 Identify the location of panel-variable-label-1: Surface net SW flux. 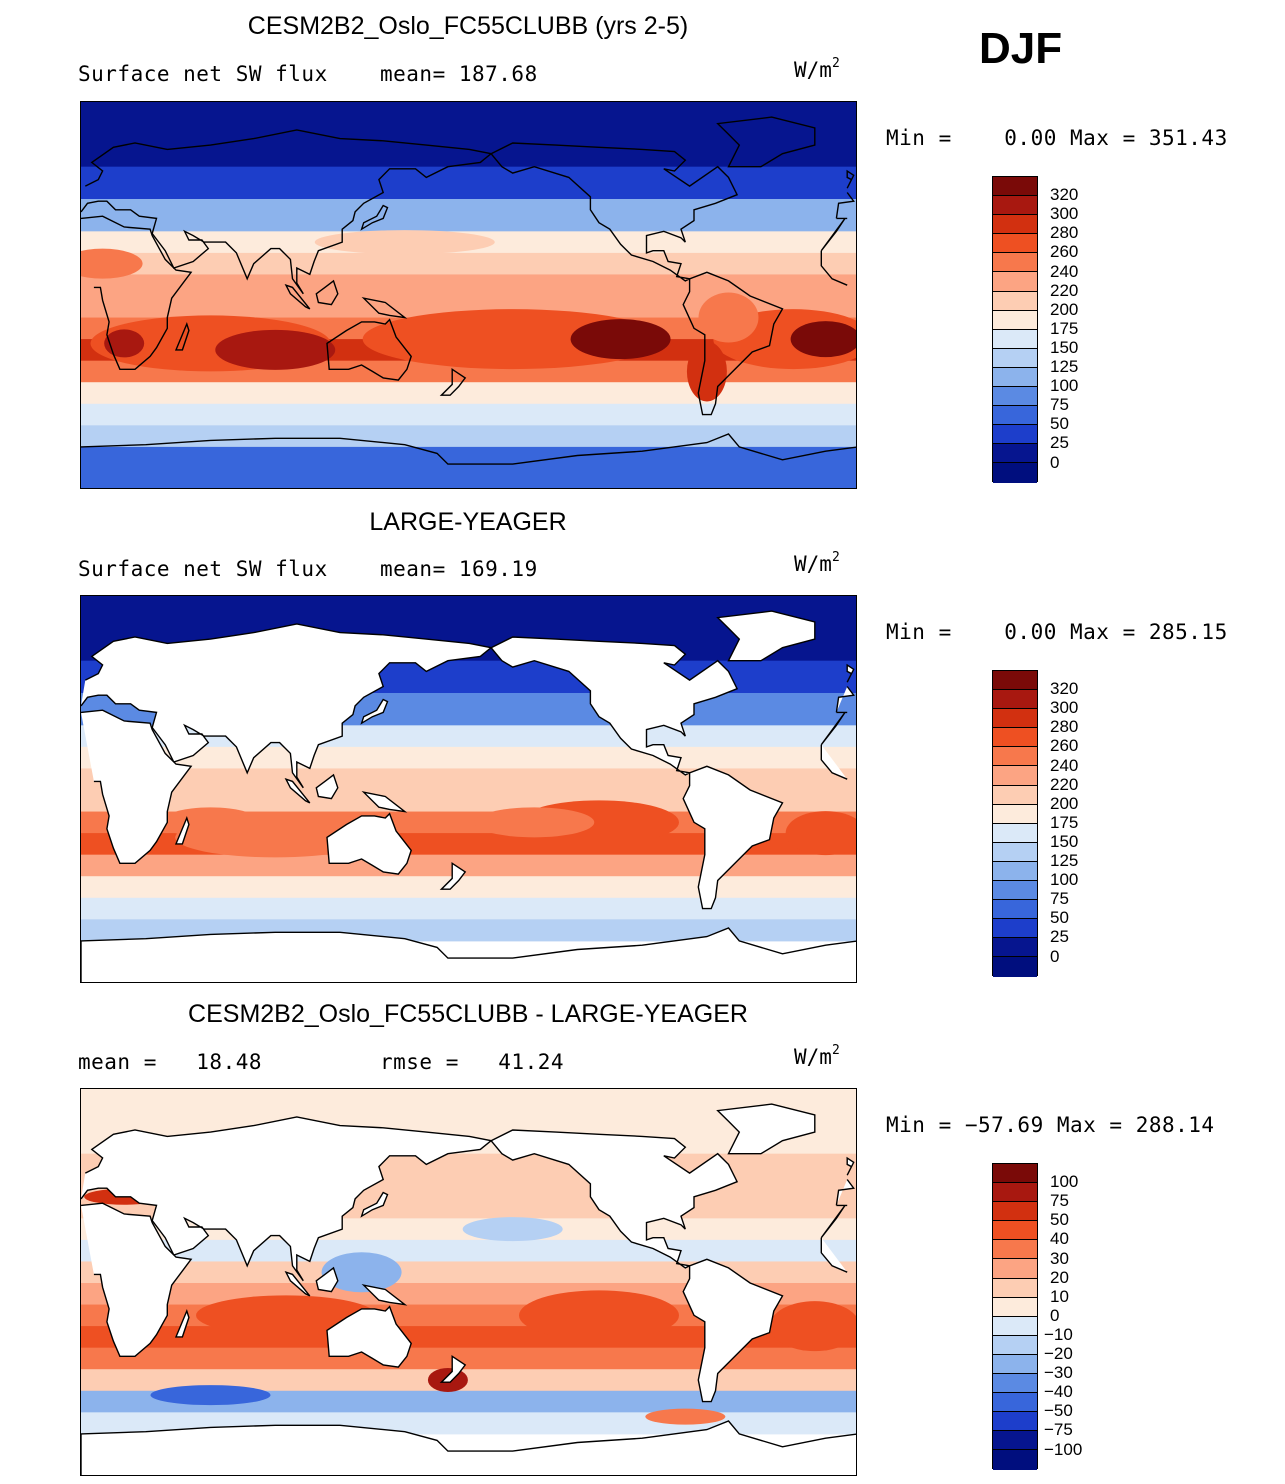
(203, 74).